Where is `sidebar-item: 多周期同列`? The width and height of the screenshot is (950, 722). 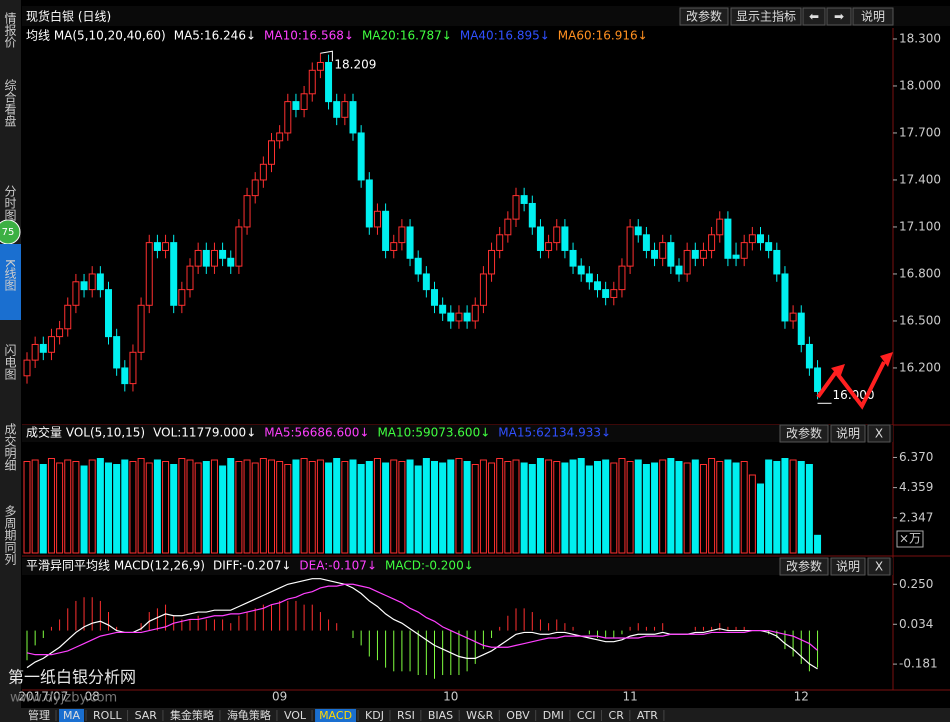 sidebar-item: 多周期同列 is located at coordinates (10, 535).